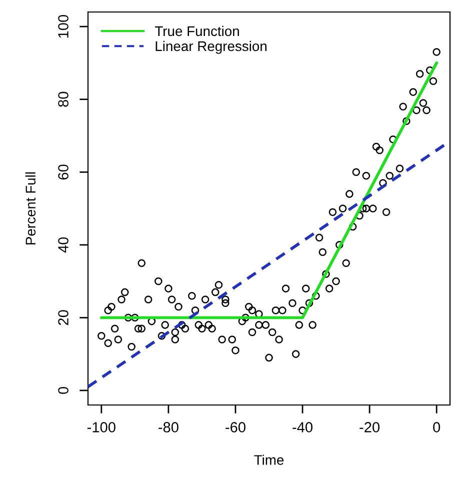 The image size is (456, 490). Describe the element at coordinates (30, 208) in the screenshot. I see `y-axis-title: Percent Full` at that location.